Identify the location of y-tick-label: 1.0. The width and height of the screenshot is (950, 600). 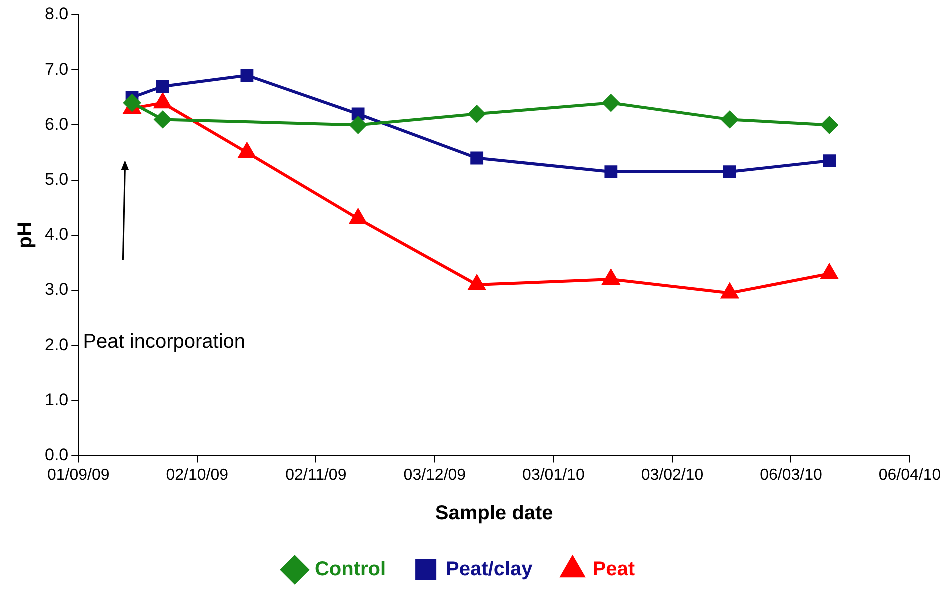
(56, 400).